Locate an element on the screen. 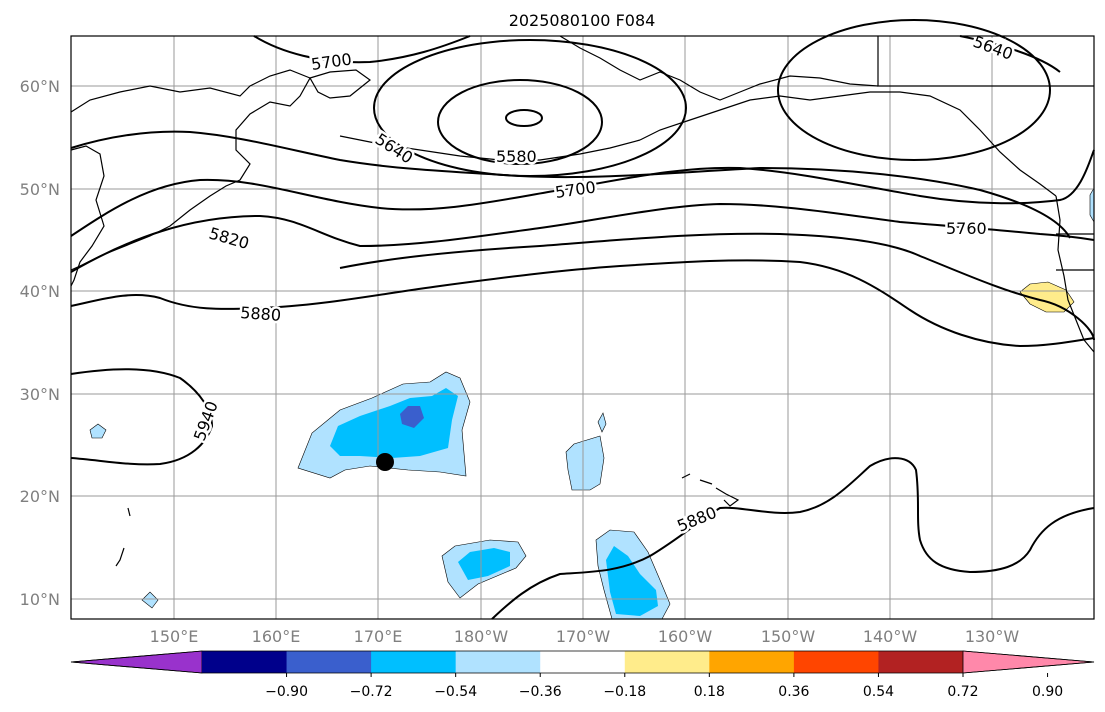 The image size is (1105, 712). contour-5640-east is located at coordinates (914, 90).